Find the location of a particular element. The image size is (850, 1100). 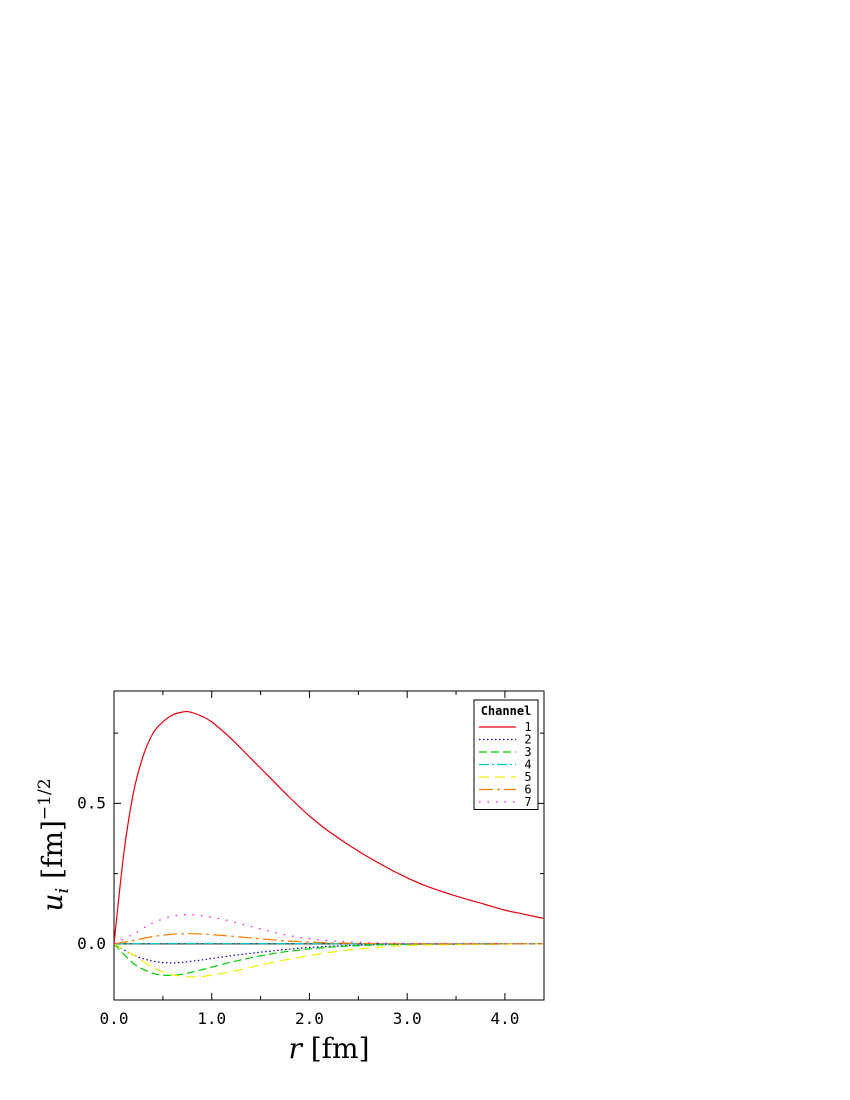

legend-label-1: 1 is located at coordinates (527, 727).